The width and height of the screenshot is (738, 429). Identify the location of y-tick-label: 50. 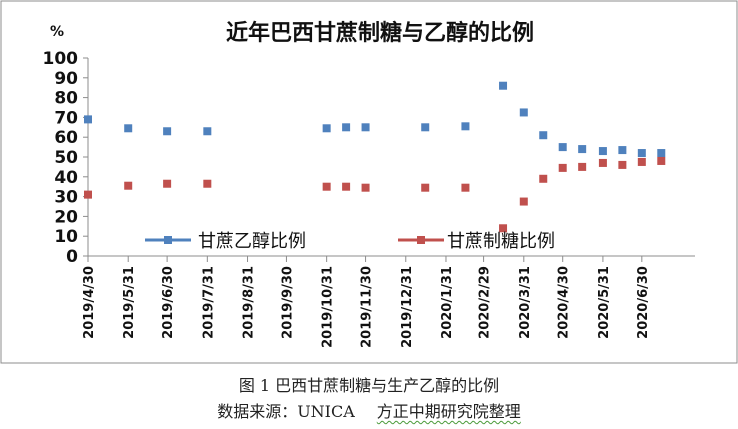
(66, 158).